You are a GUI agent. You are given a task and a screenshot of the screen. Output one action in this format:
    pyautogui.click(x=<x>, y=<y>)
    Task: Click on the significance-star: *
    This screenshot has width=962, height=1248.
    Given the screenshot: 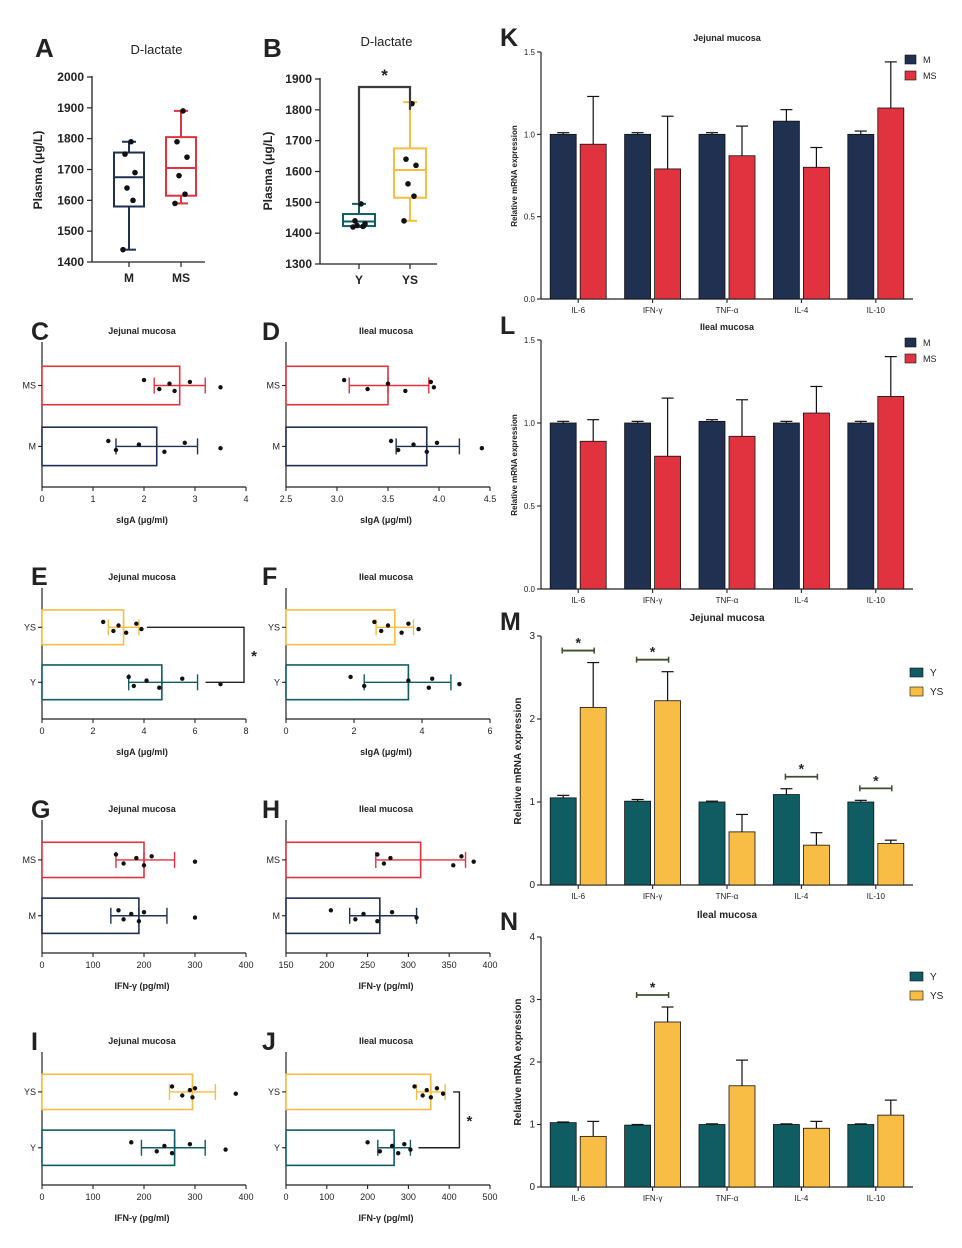 What is the action you would take?
    pyautogui.click(x=653, y=987)
    